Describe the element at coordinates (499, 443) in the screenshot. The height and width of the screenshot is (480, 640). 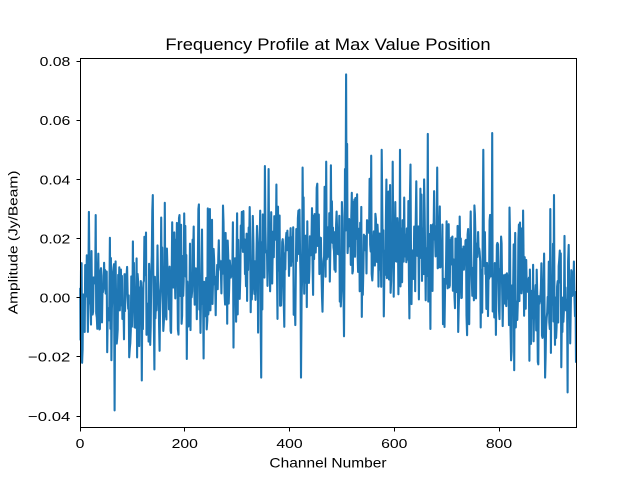
I see `svg-text: 800` at that location.